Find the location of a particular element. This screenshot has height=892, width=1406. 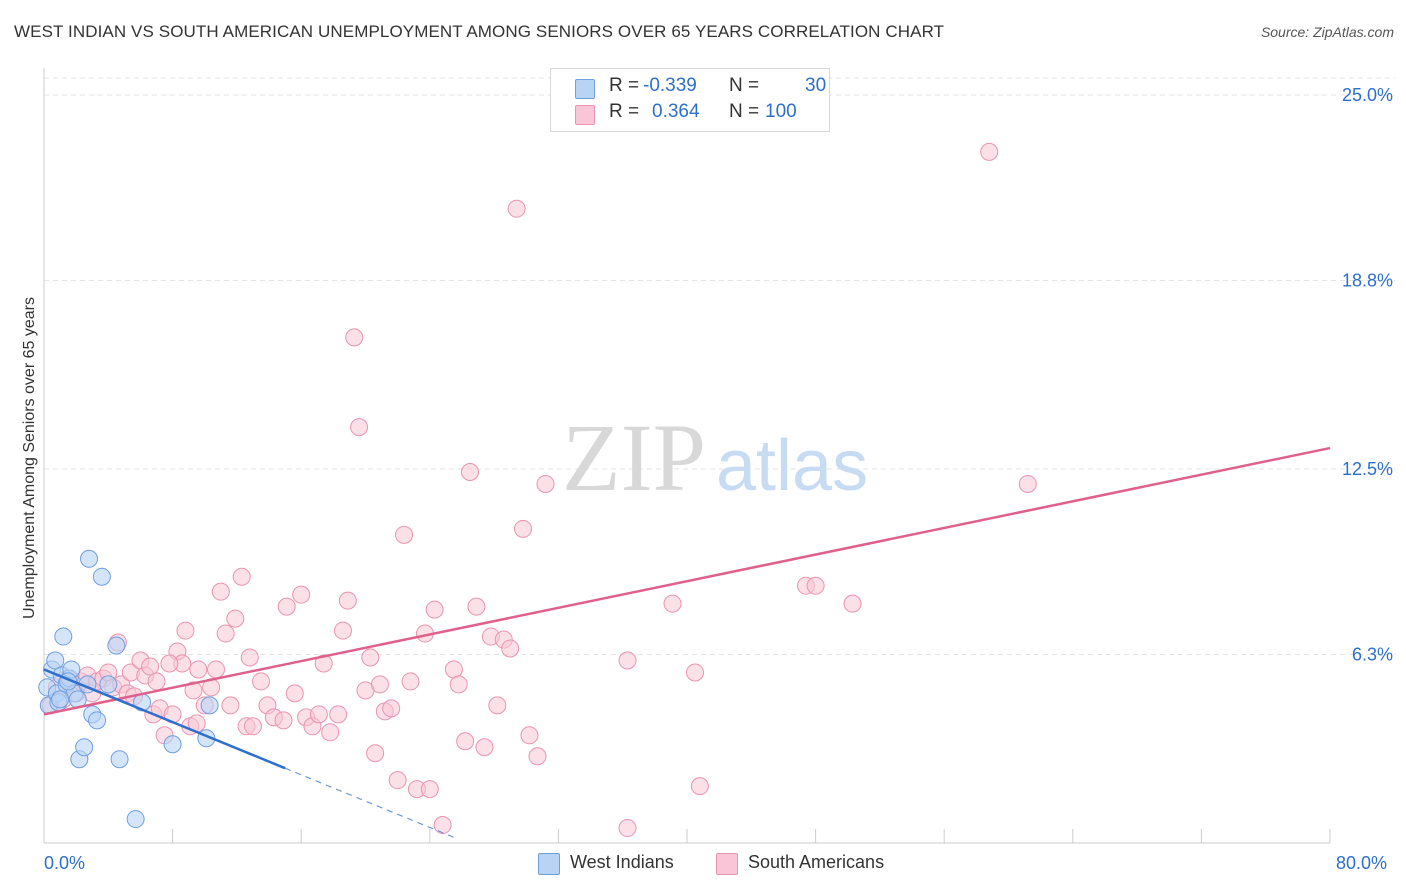

legend-west-swatch is located at coordinates (549, 864).